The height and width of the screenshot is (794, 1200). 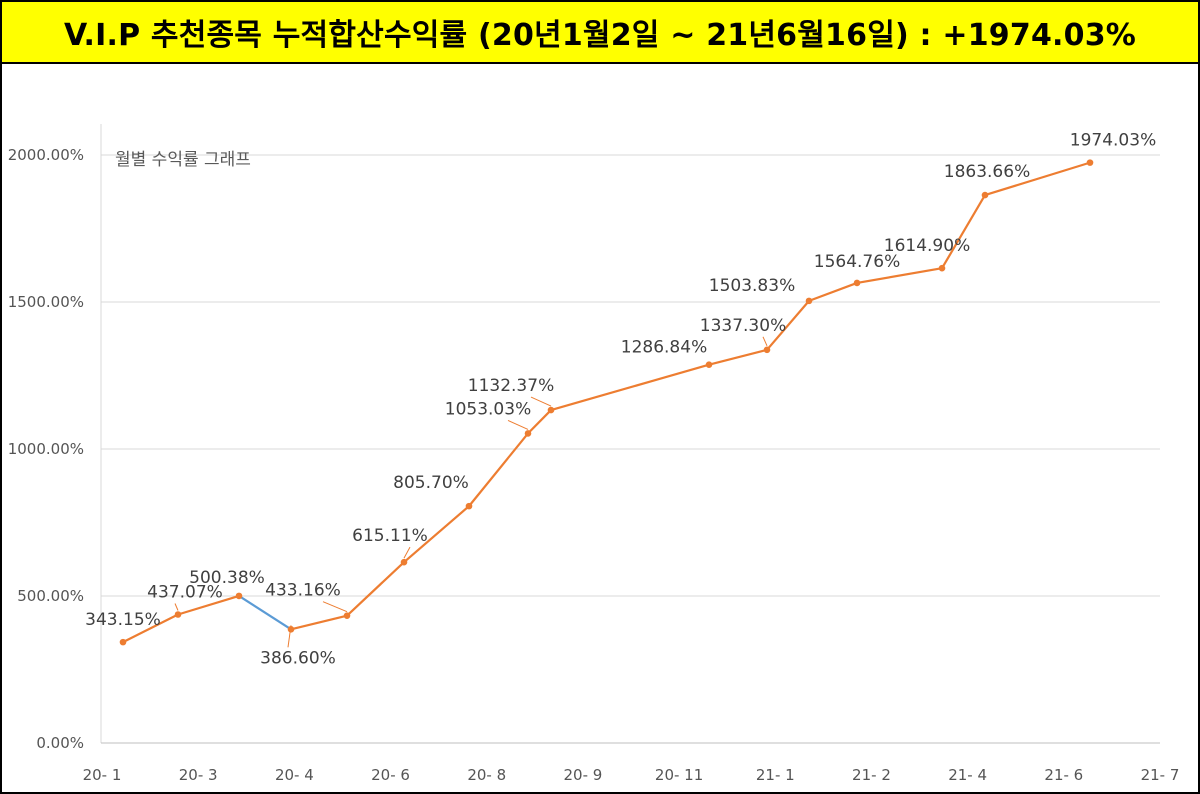 What do you see at coordinates (743, 326) in the screenshot?
I see `data-label: 1337.30%` at bounding box center [743, 326].